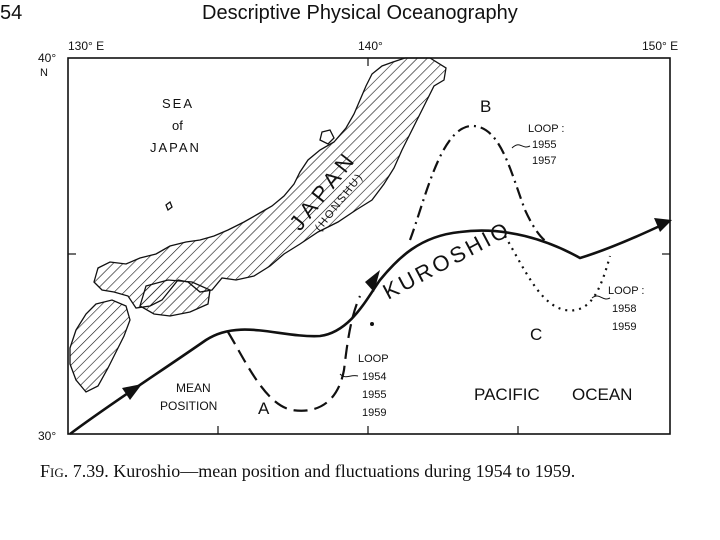 The height and width of the screenshot is (540, 720). What do you see at coordinates (374, 413) in the screenshot?
I see `loop-a-year3: 1959` at bounding box center [374, 413].